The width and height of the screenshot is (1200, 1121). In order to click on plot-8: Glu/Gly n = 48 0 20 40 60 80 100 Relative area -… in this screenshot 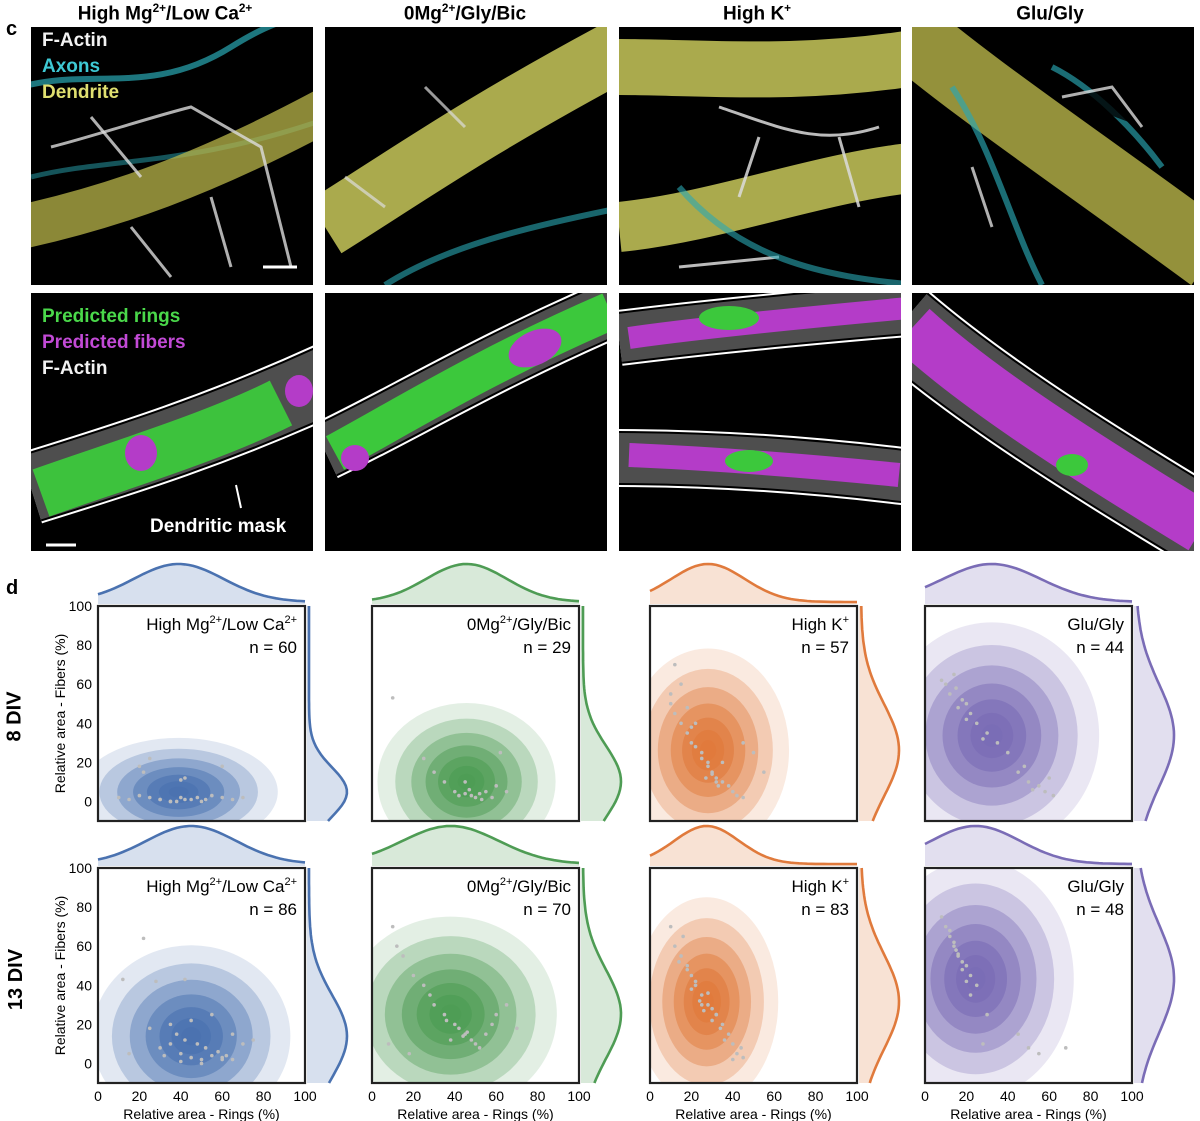, I will do `click(1048, 972)`.